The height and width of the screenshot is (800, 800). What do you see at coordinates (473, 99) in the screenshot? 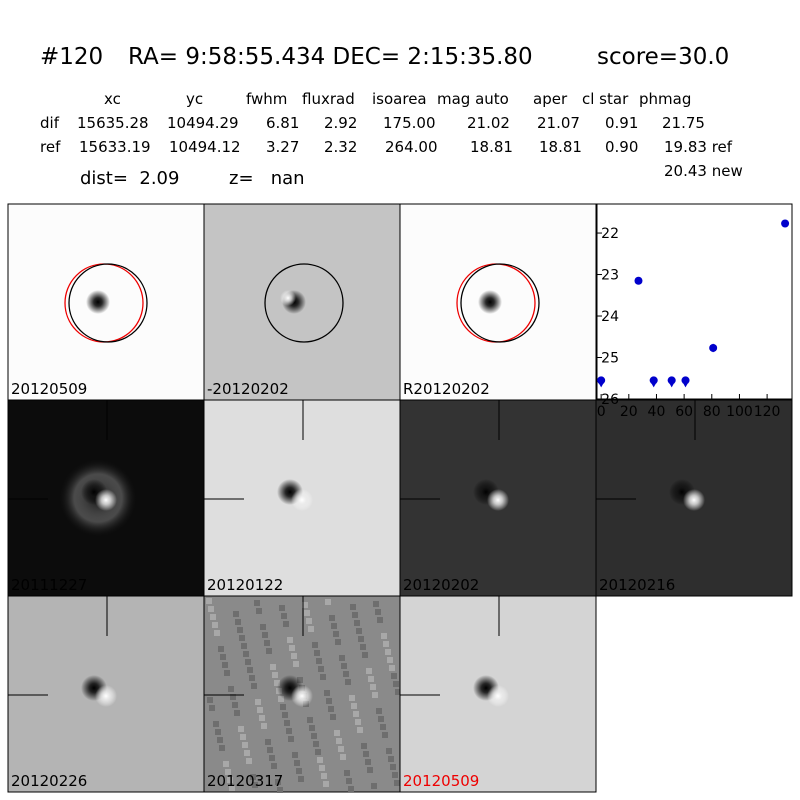
I see `column-header: mag auto` at bounding box center [473, 99].